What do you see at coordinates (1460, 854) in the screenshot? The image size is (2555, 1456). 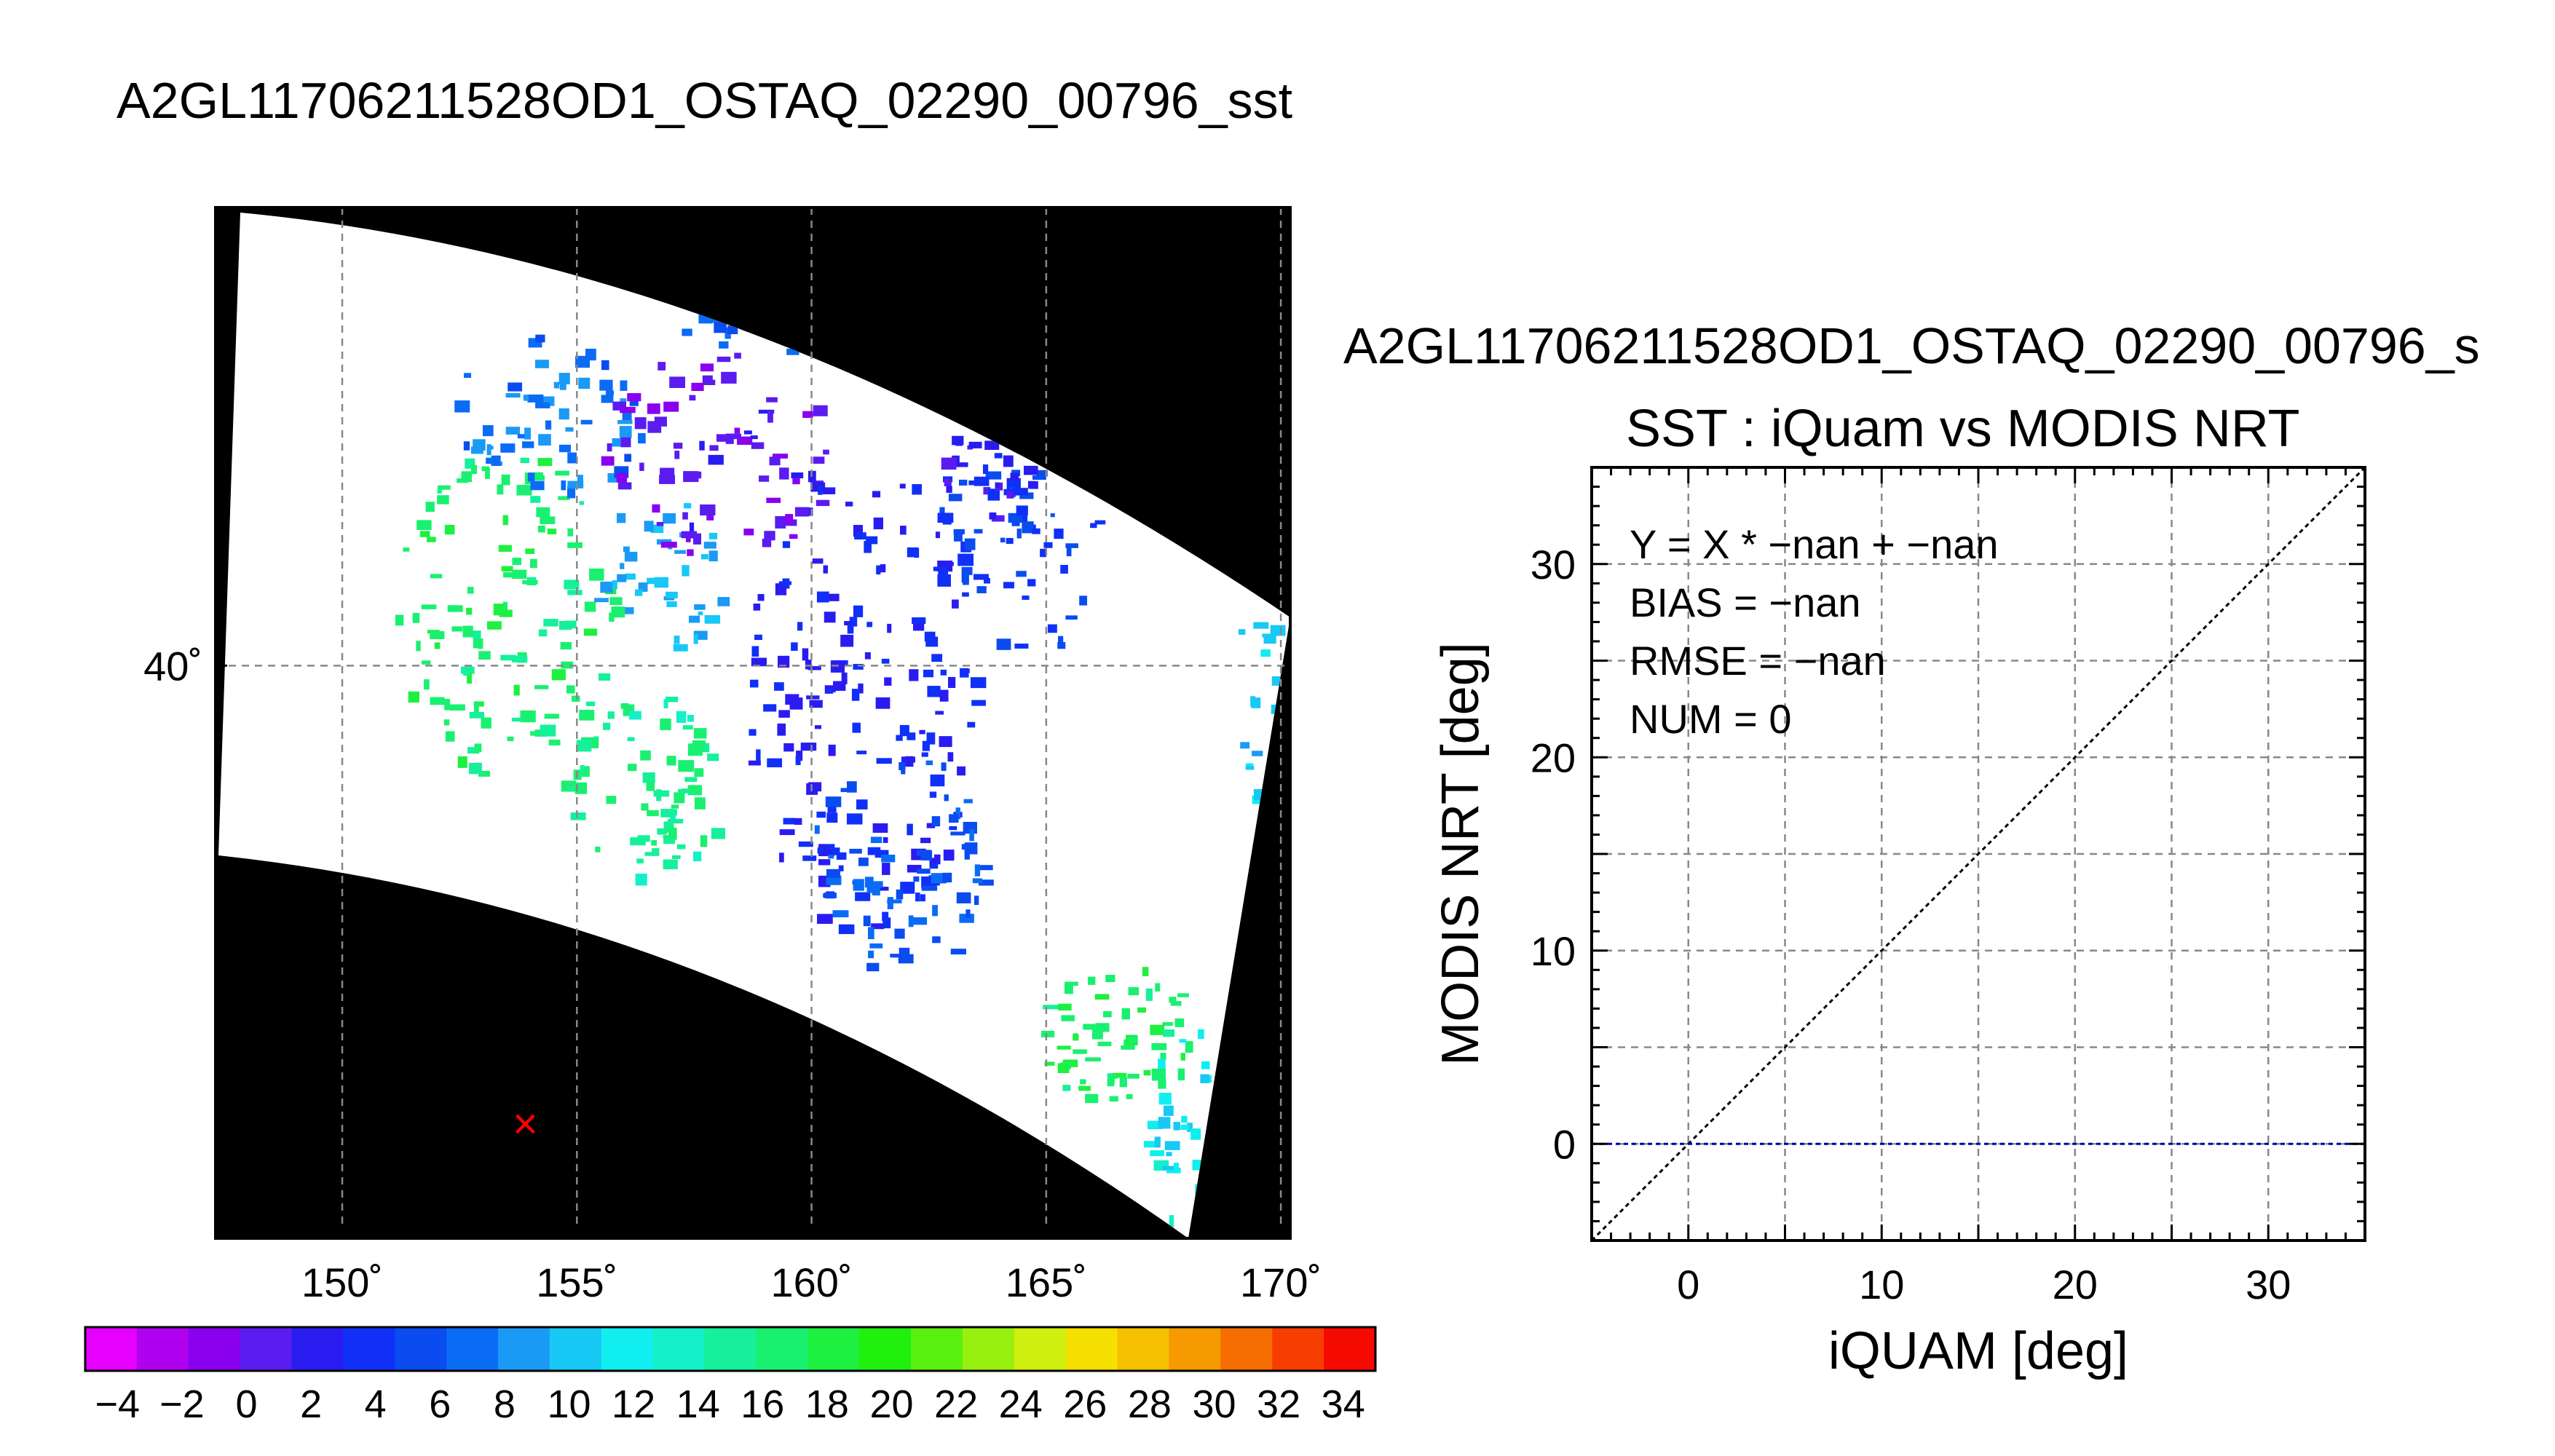 I see `y-axis-label: MODIS NRT [deg]` at bounding box center [1460, 854].